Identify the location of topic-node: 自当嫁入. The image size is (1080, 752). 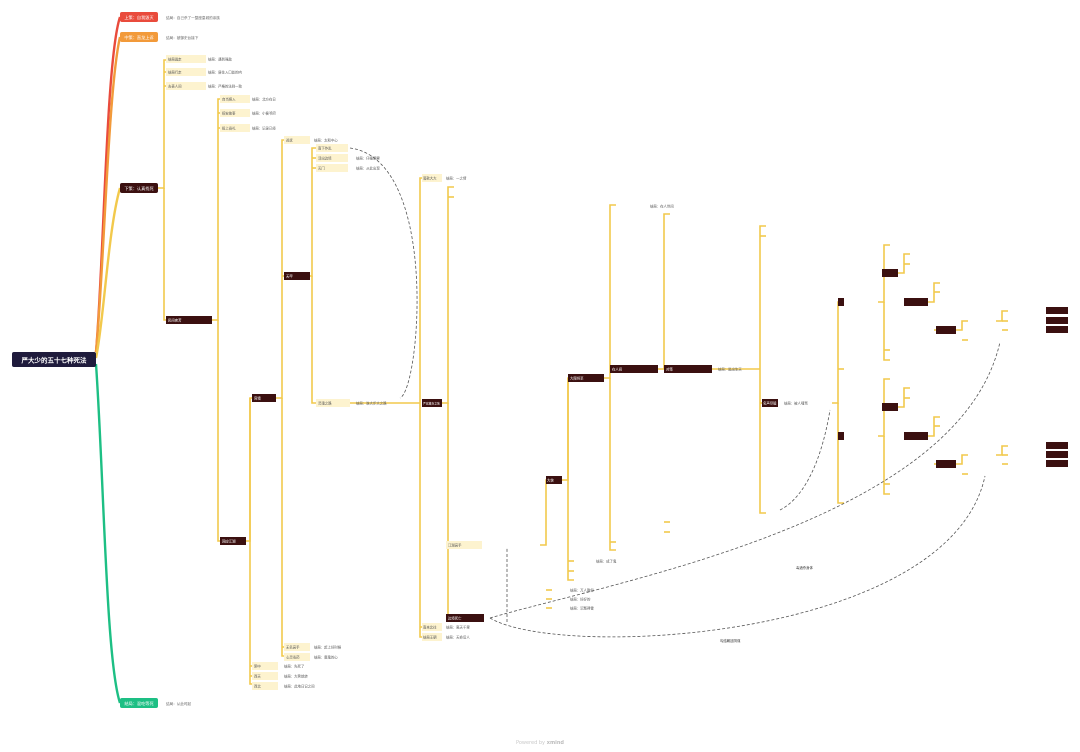
(235, 99).